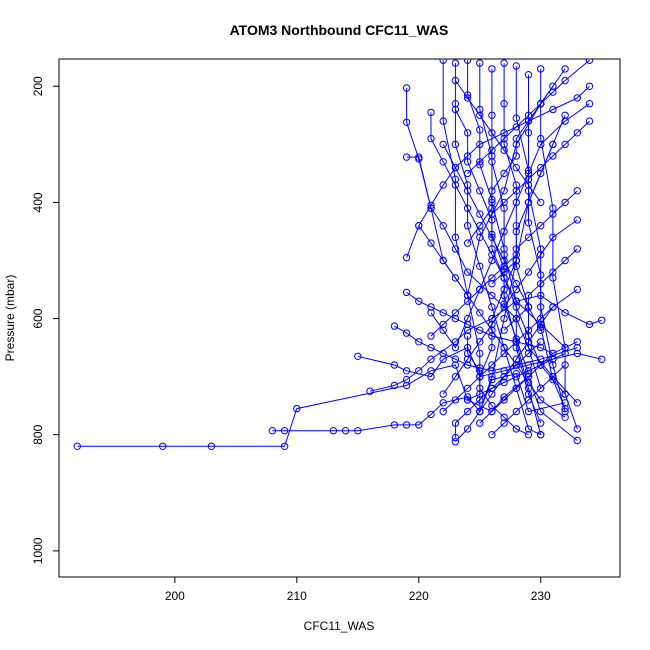  Describe the element at coordinates (419, 596) in the screenshot. I see `x-tick-label: 220` at that location.